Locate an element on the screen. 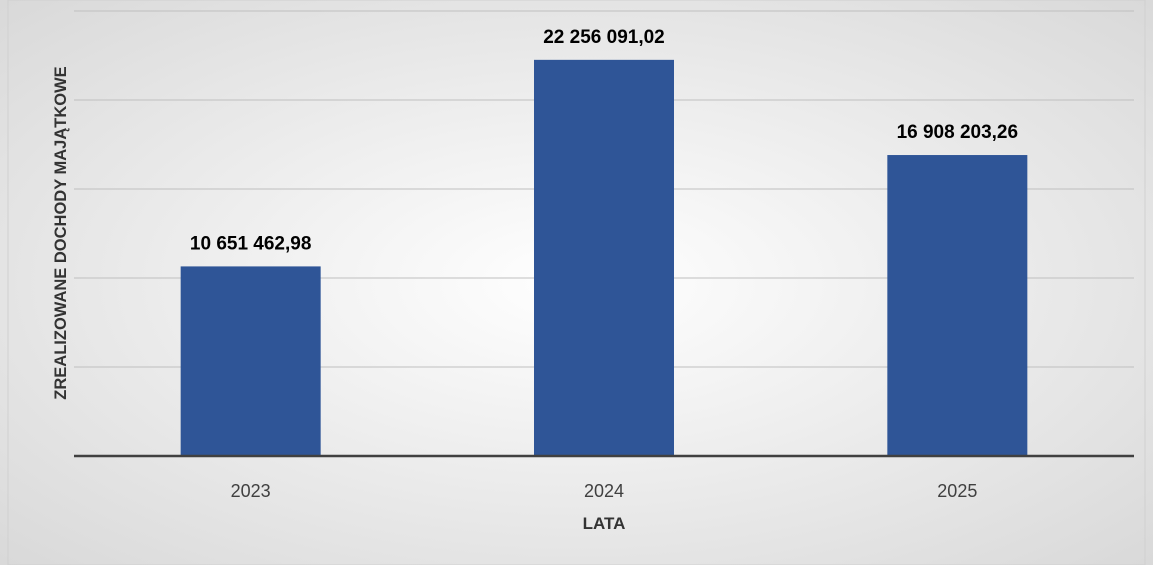  bar-2024 is located at coordinates (604, 257).